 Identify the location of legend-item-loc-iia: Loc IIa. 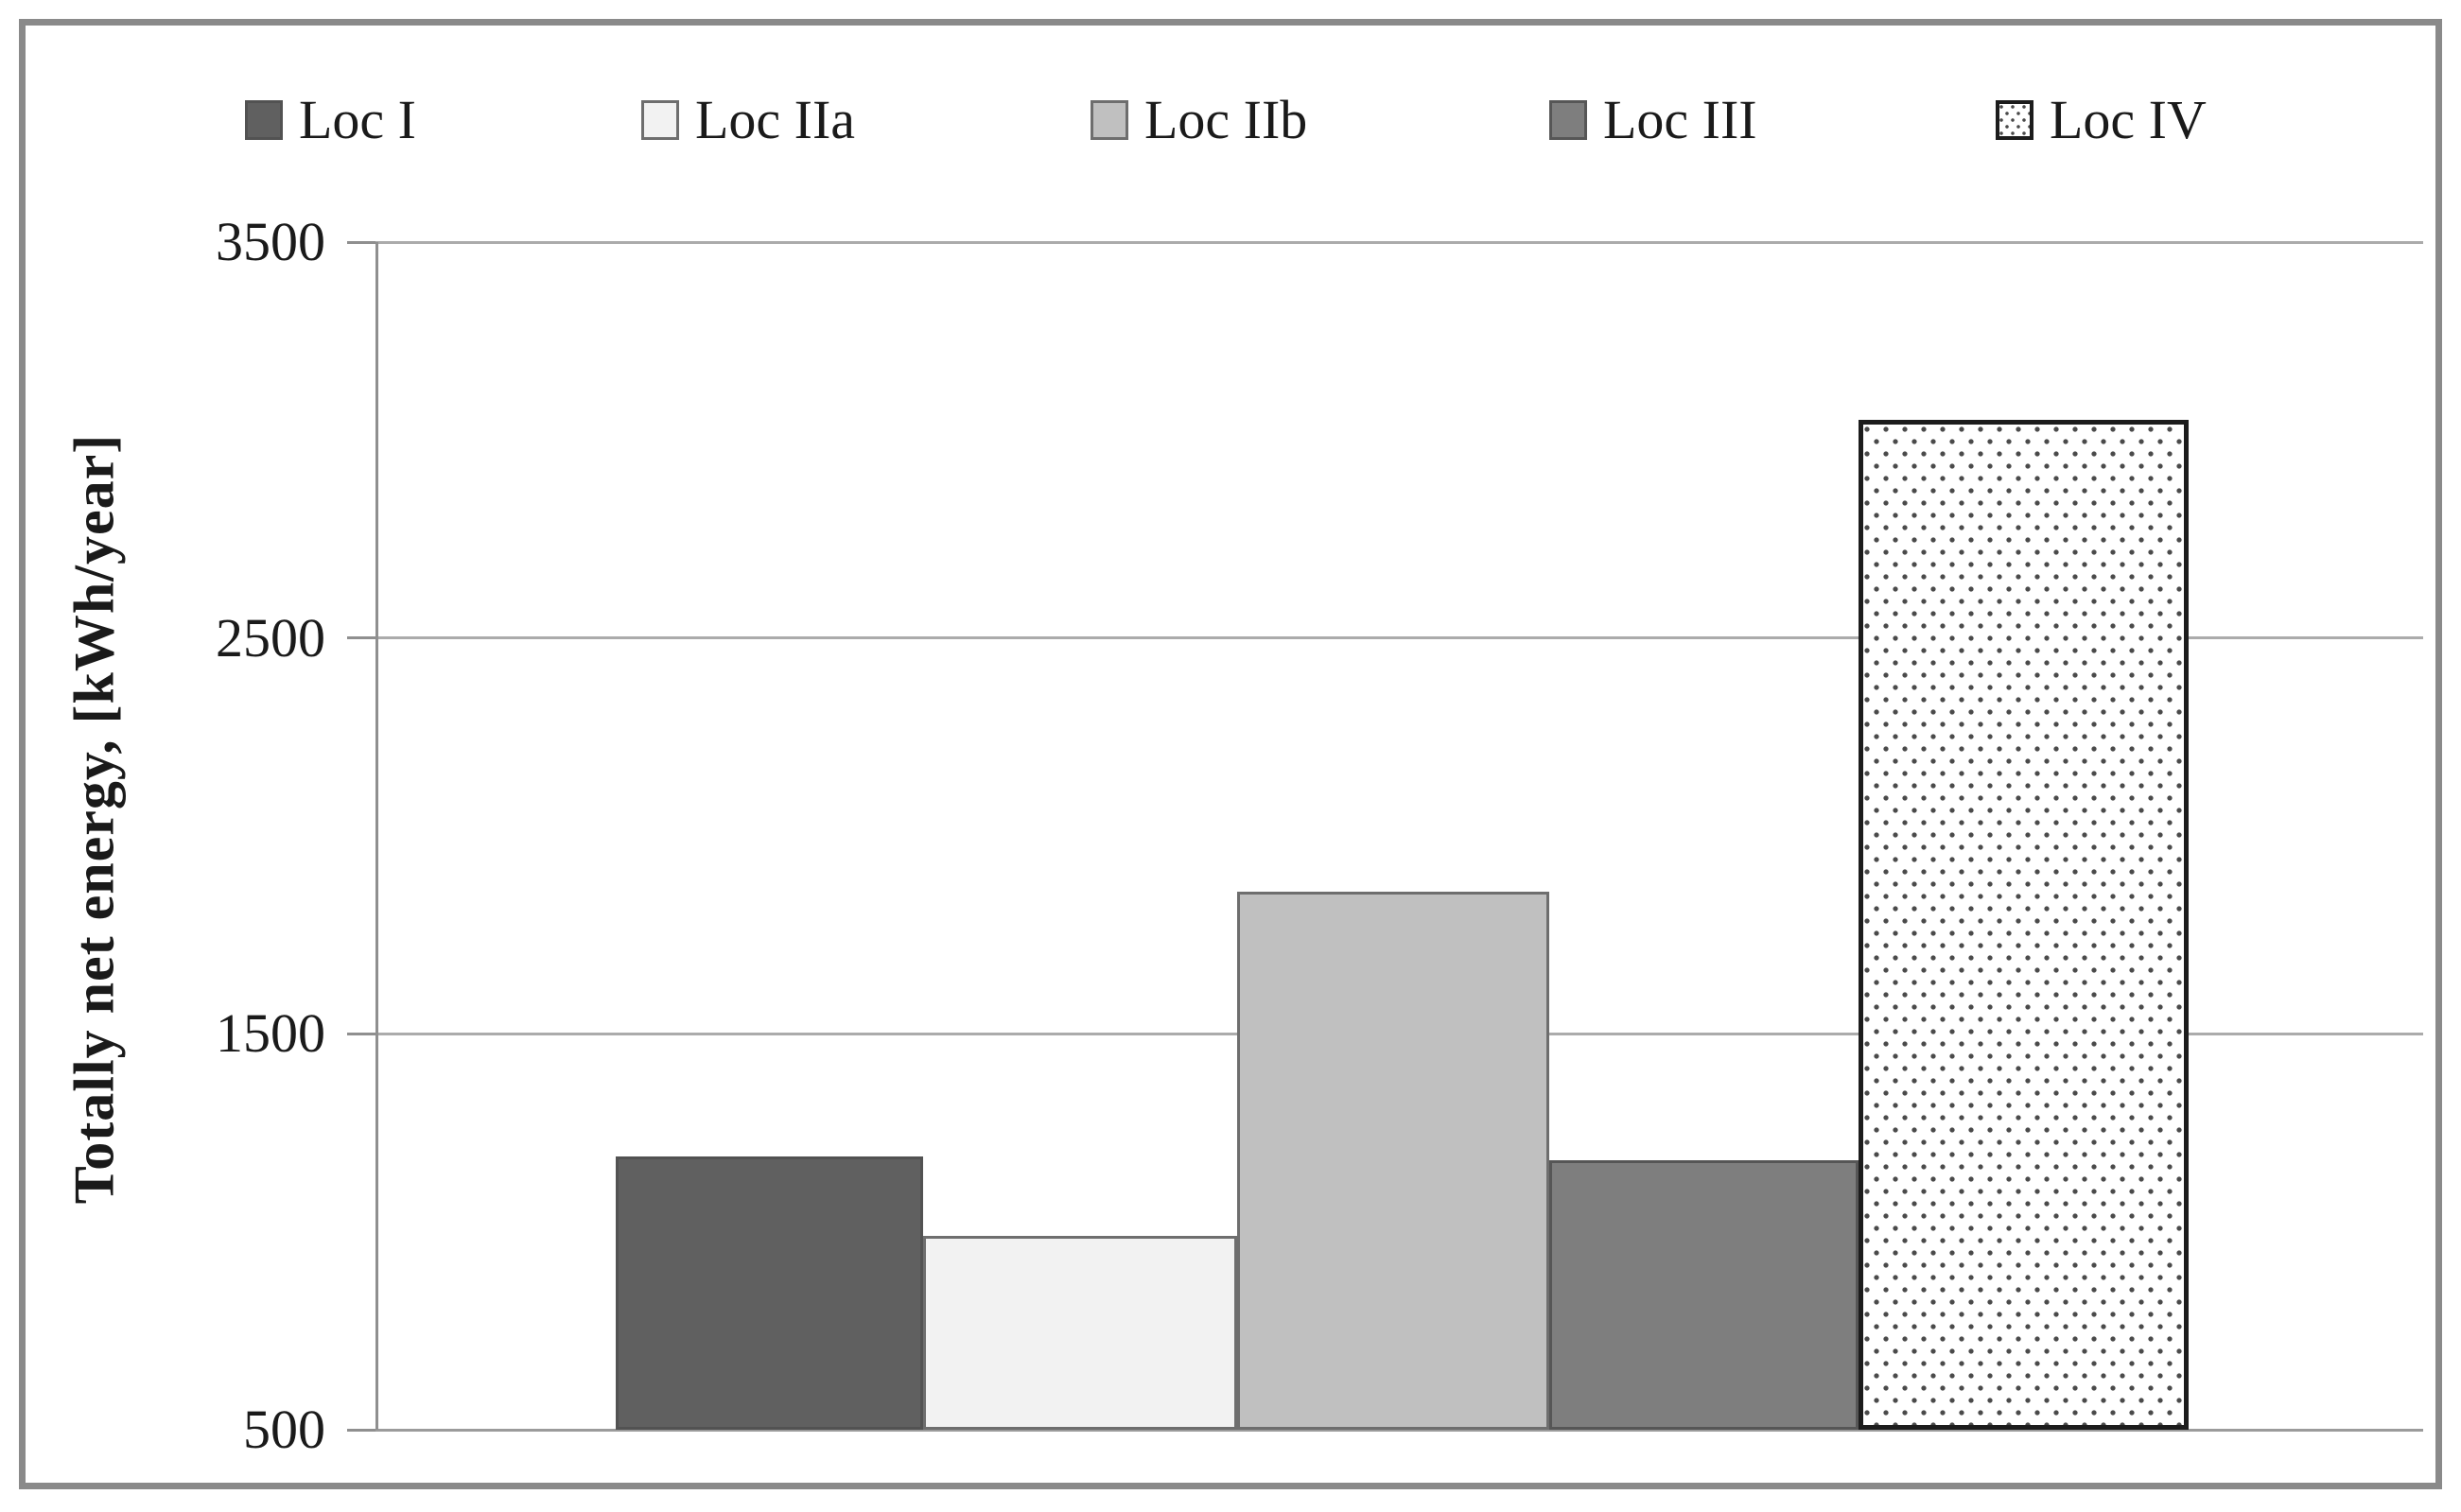
(748, 120).